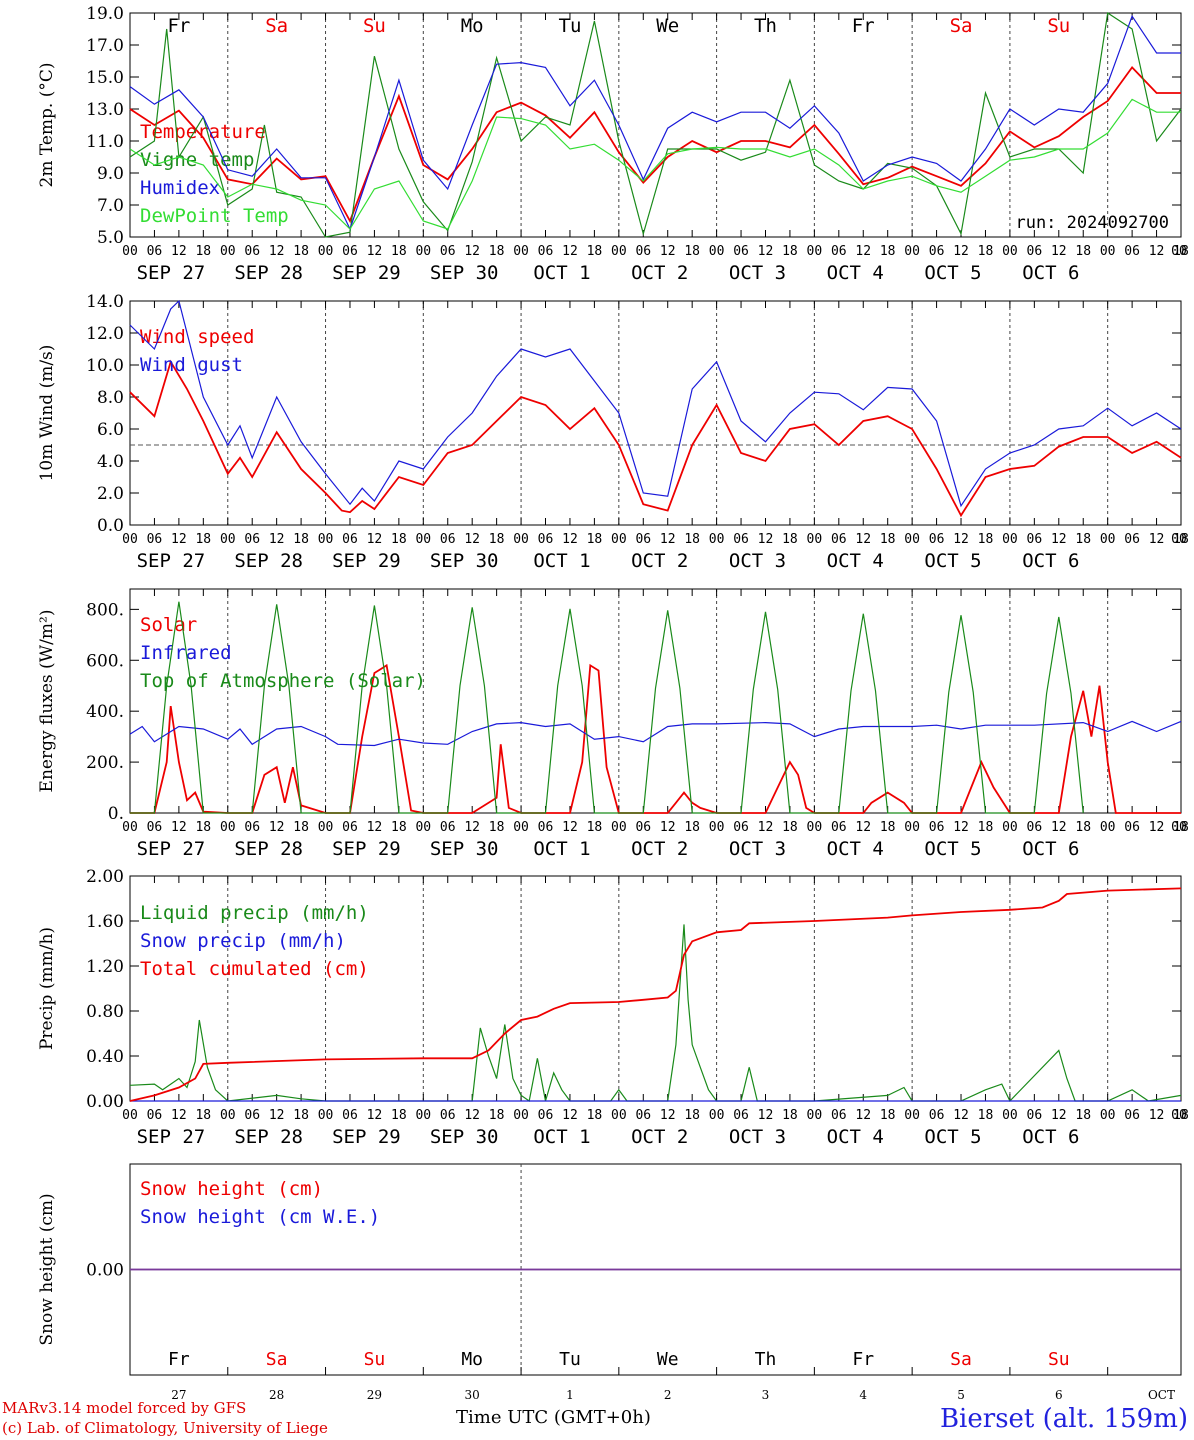 The image size is (1194, 1440). I want to click on y-tick-label: 6.0, so click(110, 430).